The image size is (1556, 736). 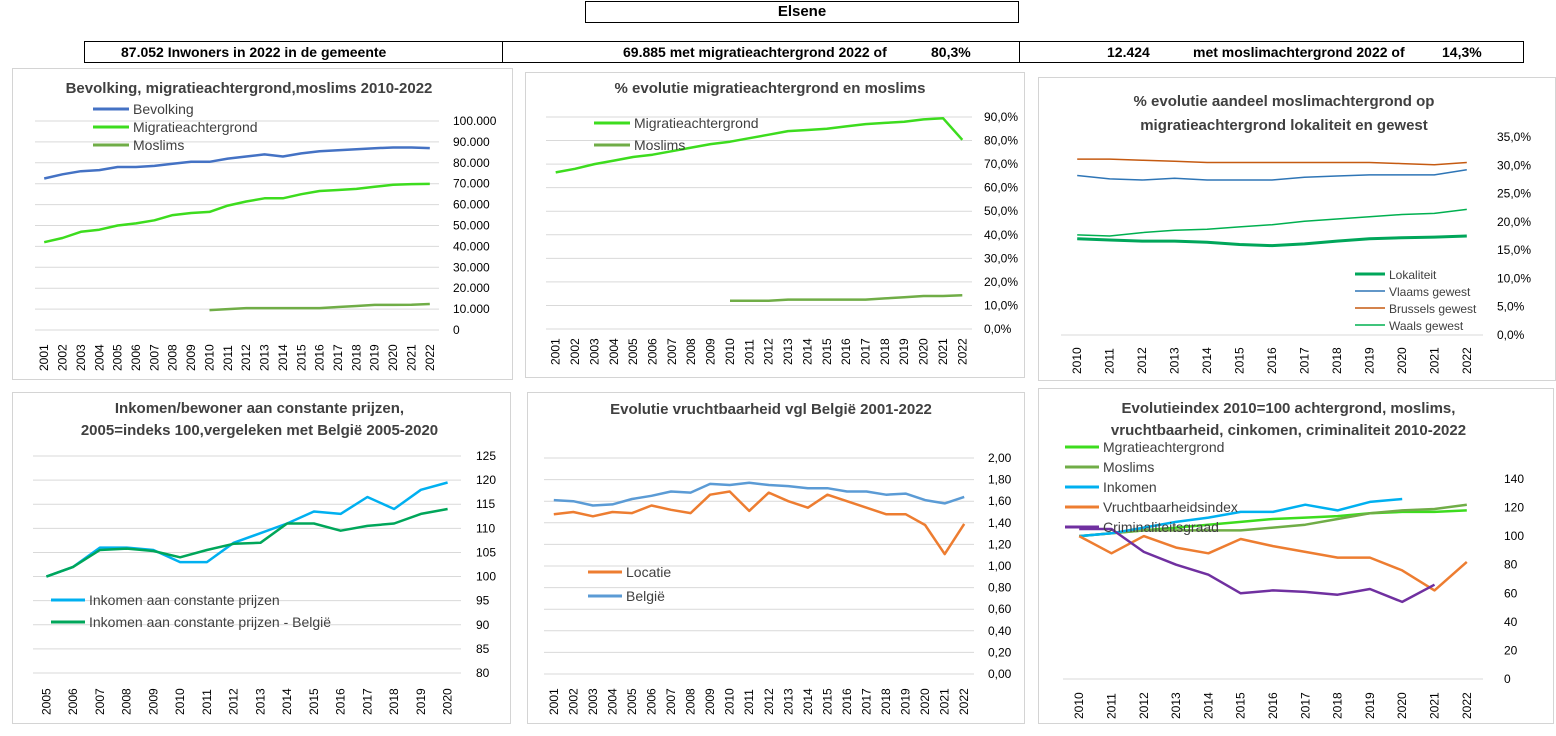 What do you see at coordinates (1001, 305) in the screenshot?
I see `y-tick-label: 10,0%` at bounding box center [1001, 305].